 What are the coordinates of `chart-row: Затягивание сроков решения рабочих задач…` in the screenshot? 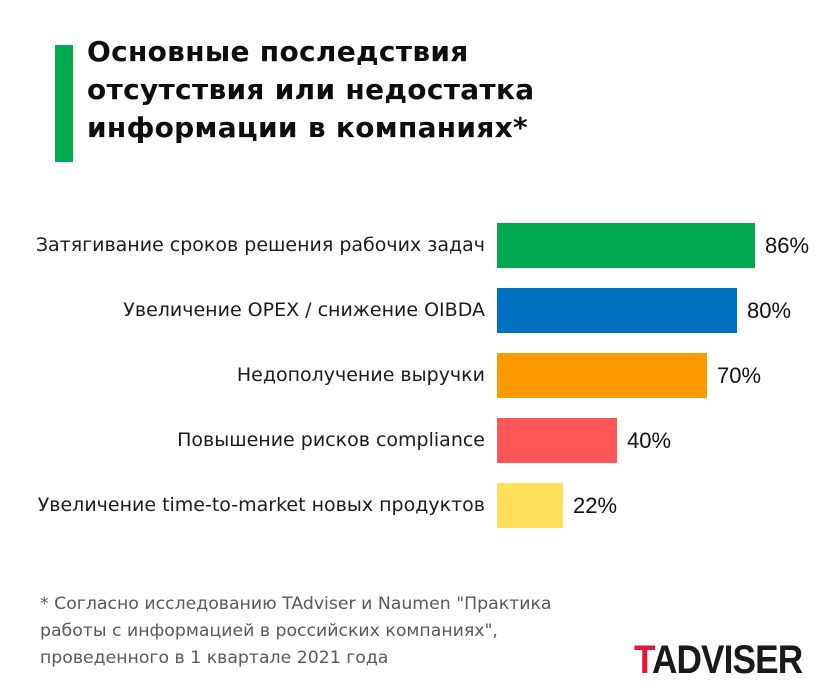 It's located at (420, 245).